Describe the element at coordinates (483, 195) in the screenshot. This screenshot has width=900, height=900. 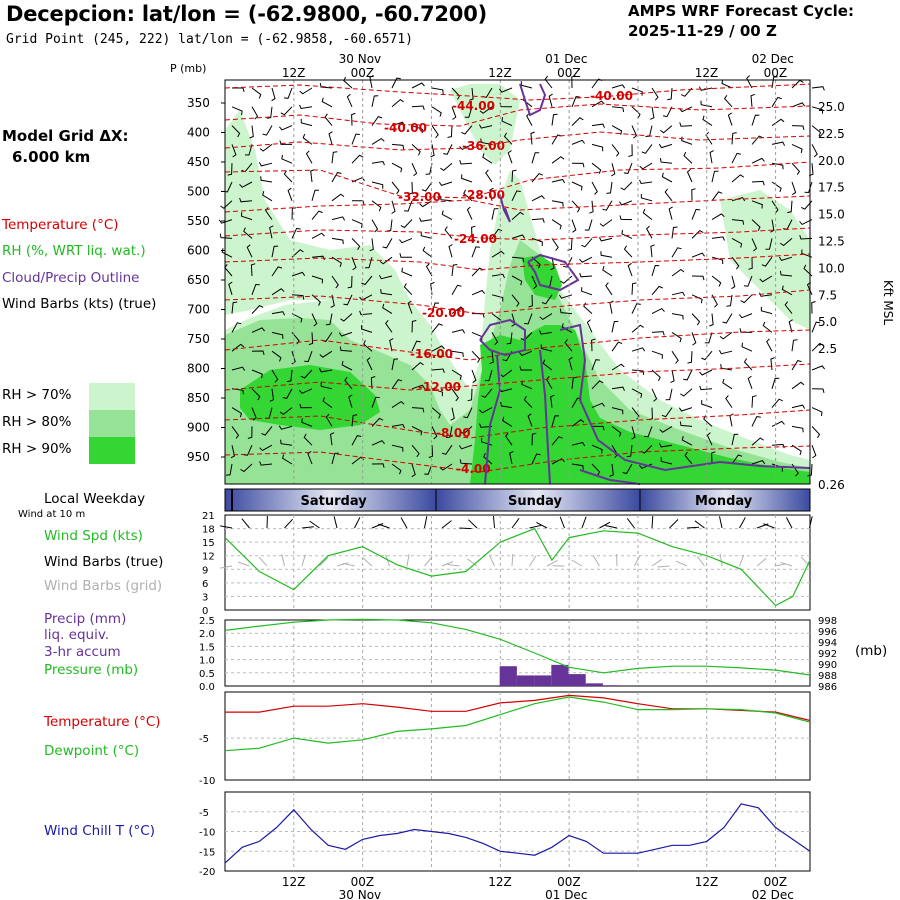
I see `isotherm-label: -28.00` at that location.